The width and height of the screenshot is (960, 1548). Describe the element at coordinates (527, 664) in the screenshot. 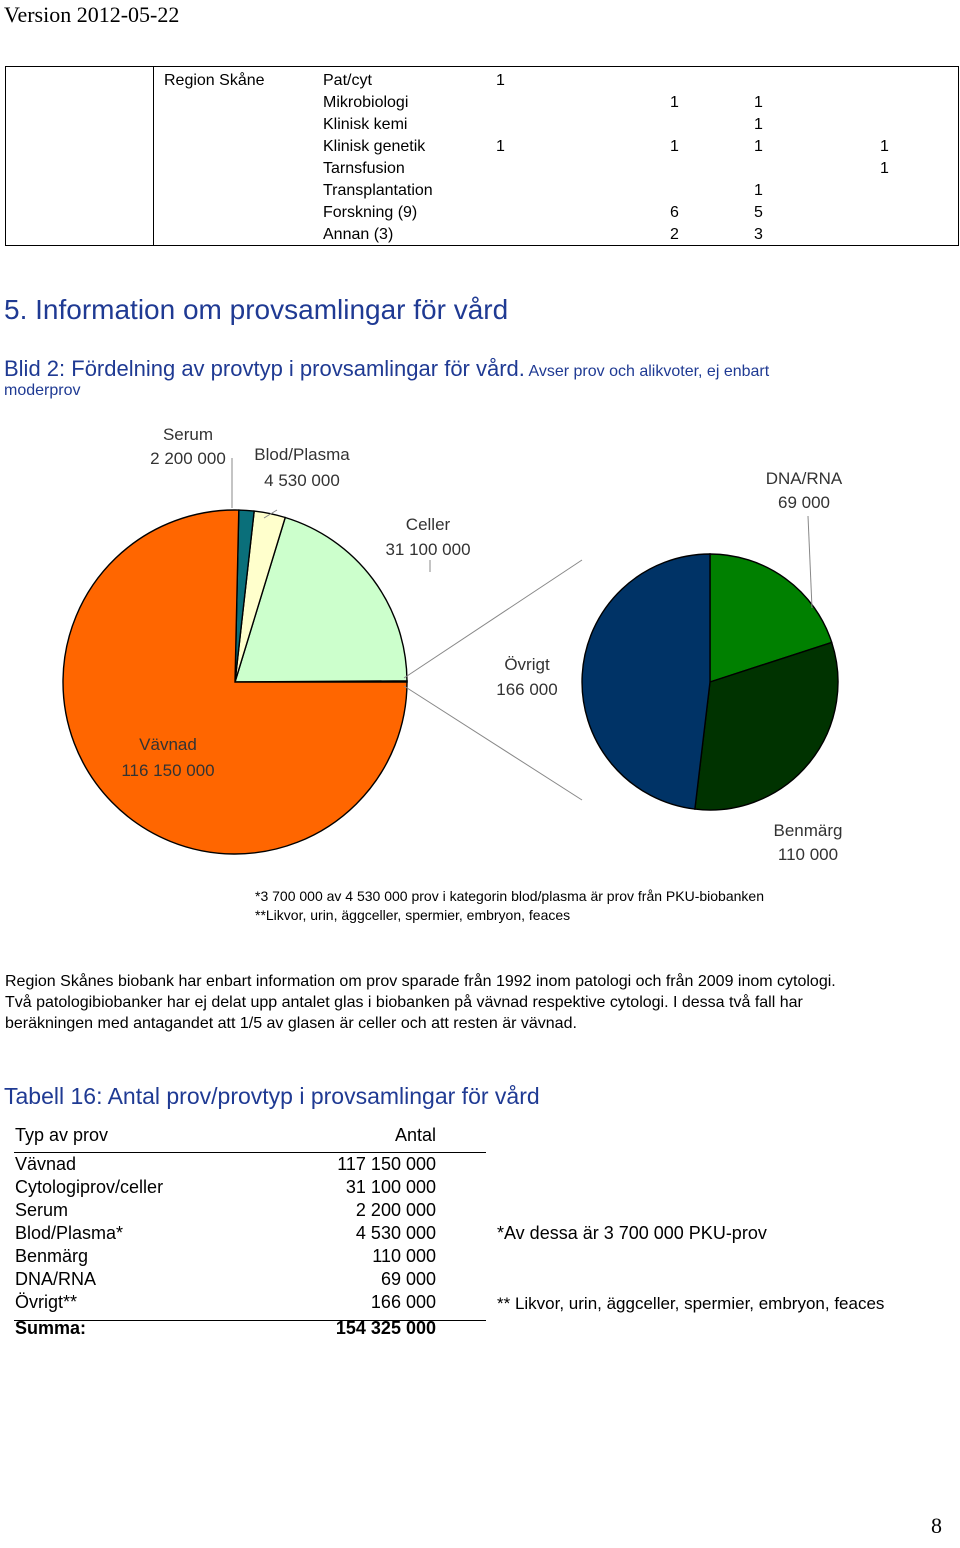

I see `slice-label-name: Övrigt` at that location.